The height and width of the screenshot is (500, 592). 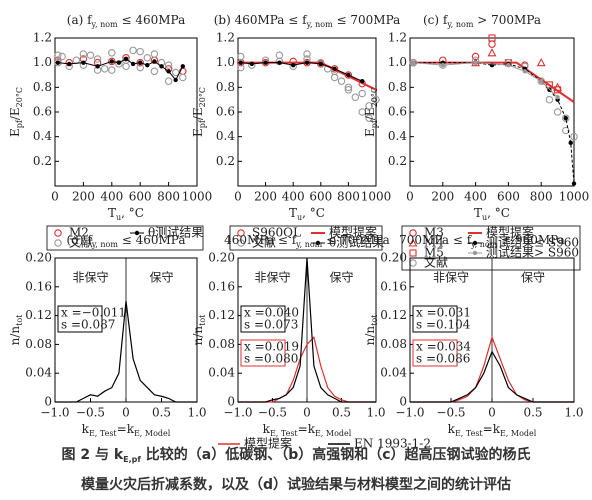 What do you see at coordinates (271, 359) in the screenshot?
I see `stats-text: s =0.080` at bounding box center [271, 359].